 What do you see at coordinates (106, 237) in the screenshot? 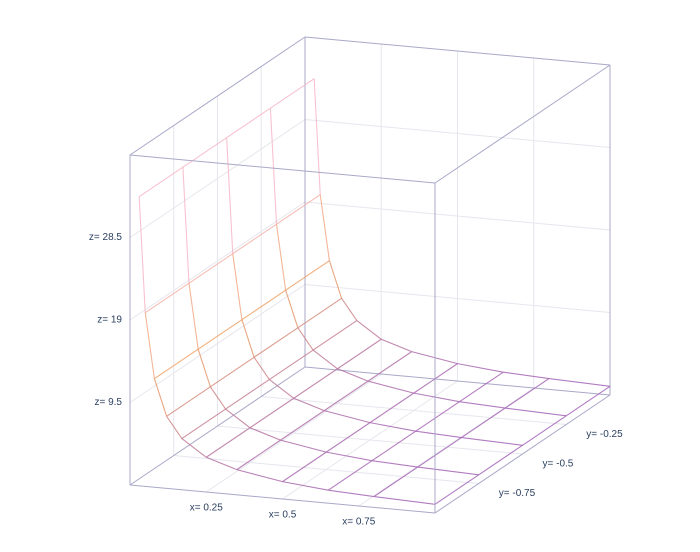
I see `z-tick-label: z= 28.5` at bounding box center [106, 237].